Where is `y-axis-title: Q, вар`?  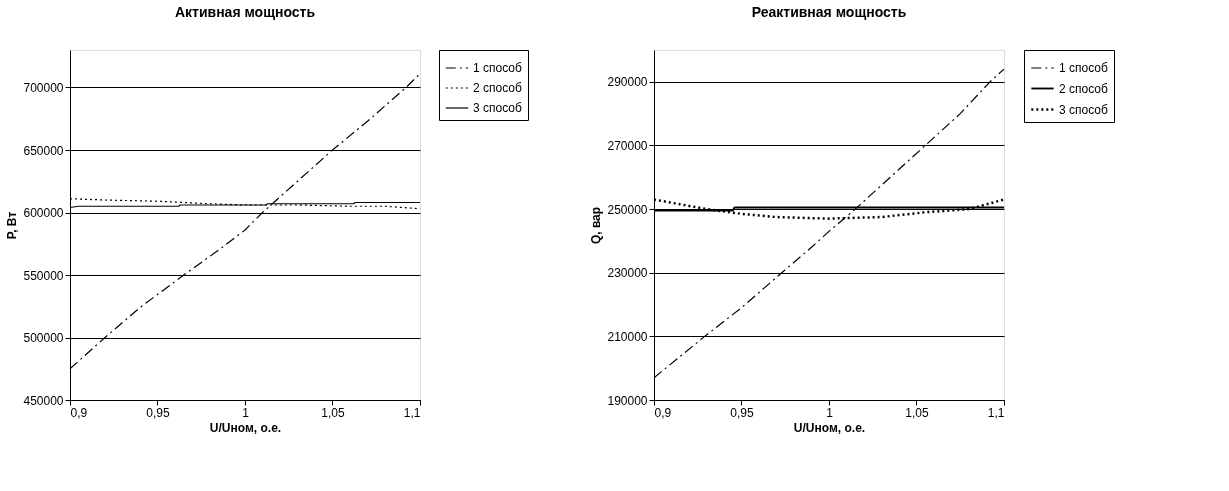
y-axis-title: Q, вар is located at coordinates (596, 225).